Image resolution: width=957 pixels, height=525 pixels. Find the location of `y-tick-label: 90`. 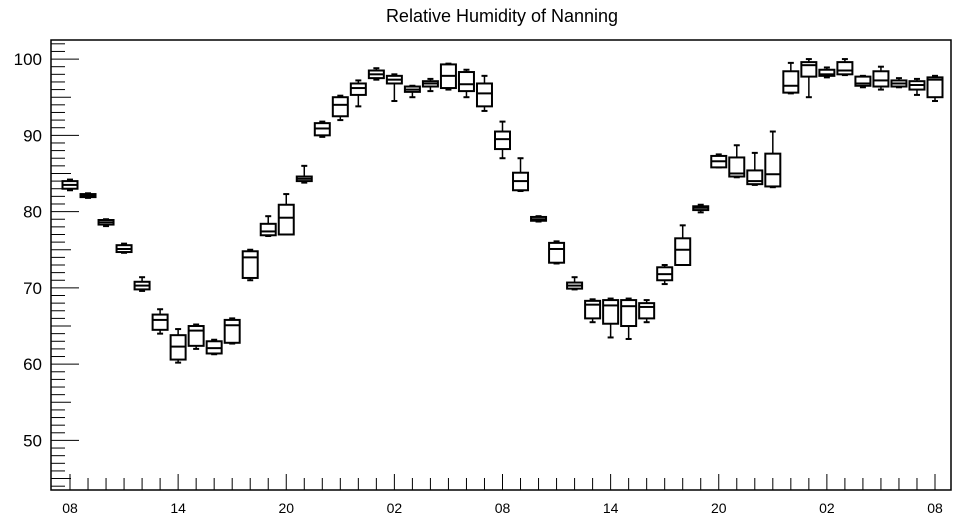

y-tick-label: 90 is located at coordinates (32, 135).